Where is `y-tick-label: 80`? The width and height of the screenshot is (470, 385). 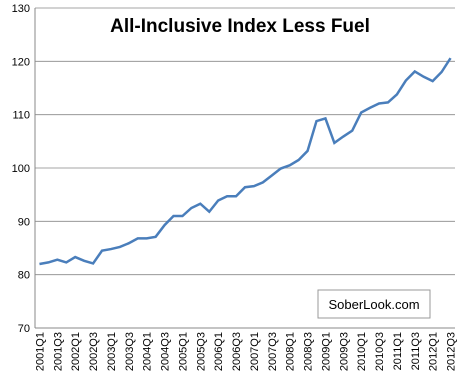 y-tick-label: 80 is located at coordinates (24, 276).